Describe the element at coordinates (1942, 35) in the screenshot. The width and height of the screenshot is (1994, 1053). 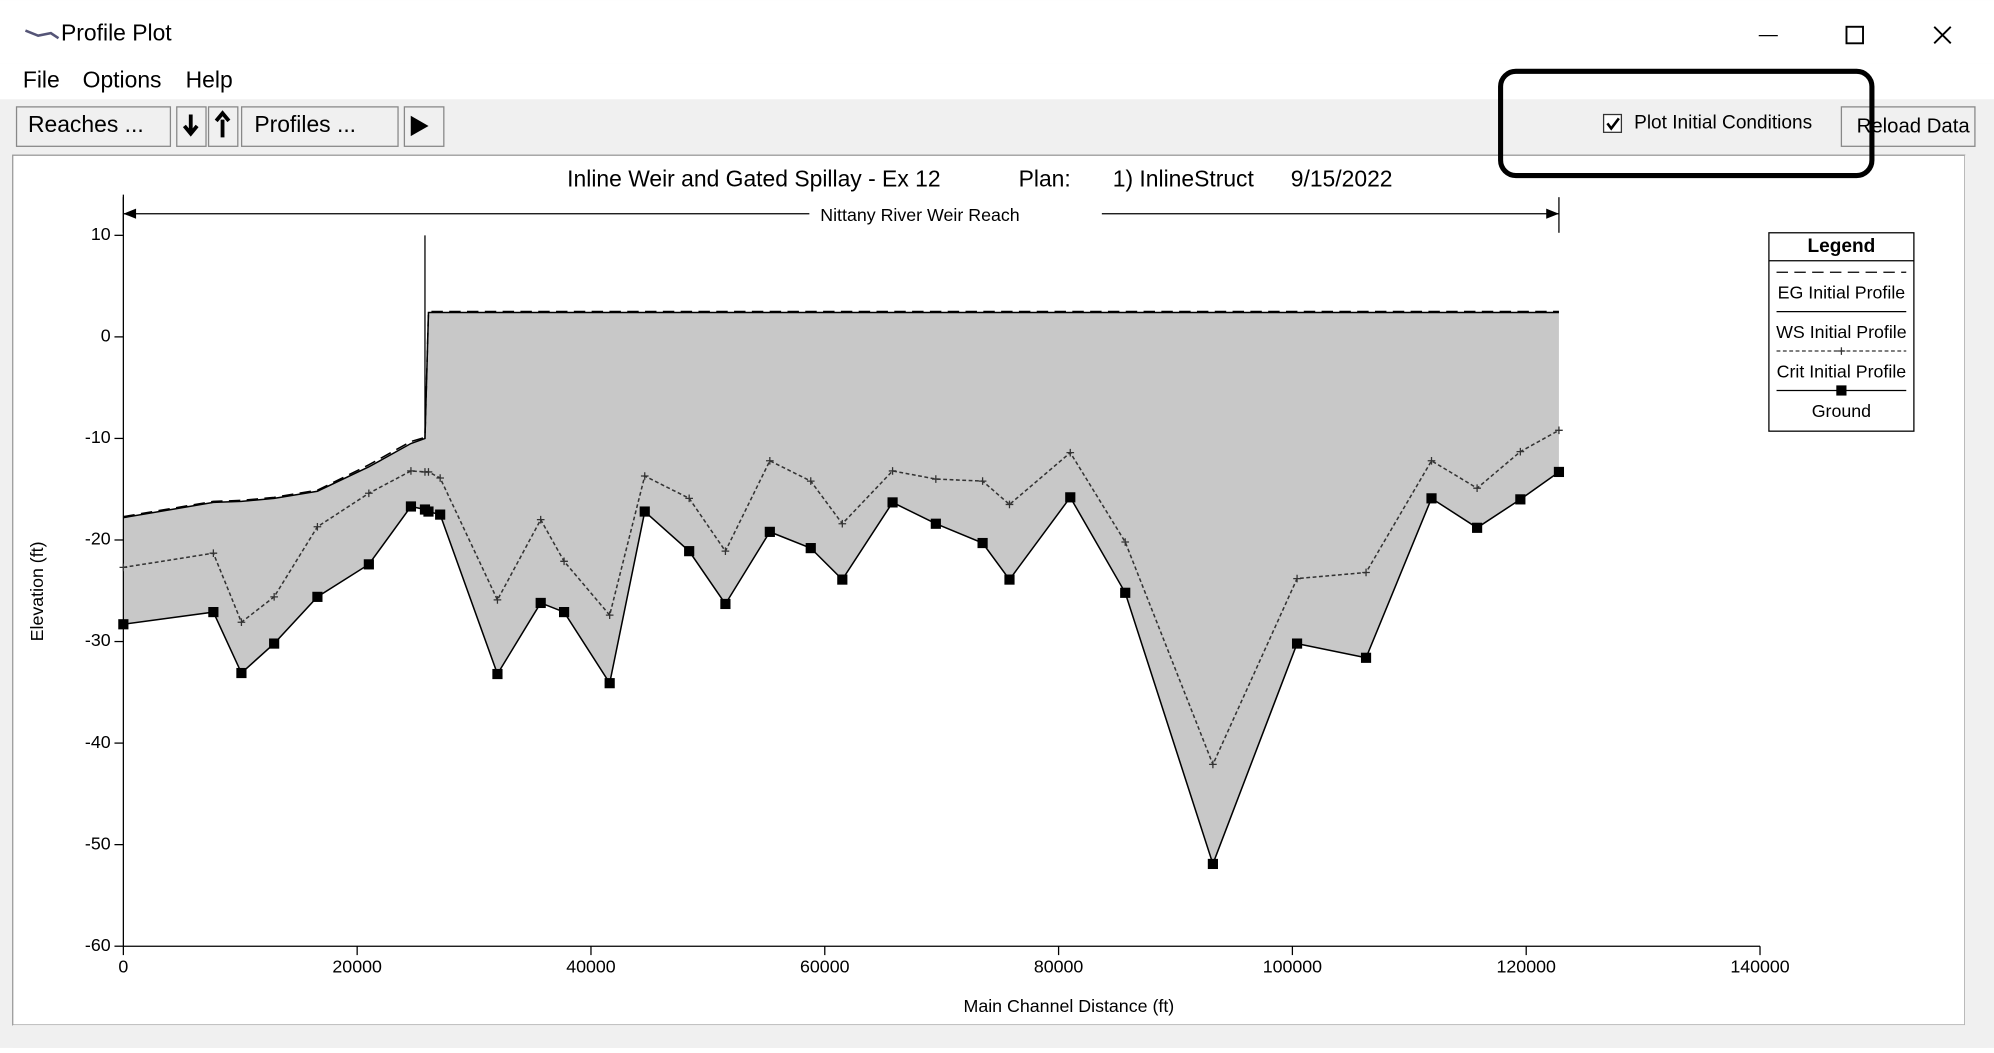
I see `close` at that location.